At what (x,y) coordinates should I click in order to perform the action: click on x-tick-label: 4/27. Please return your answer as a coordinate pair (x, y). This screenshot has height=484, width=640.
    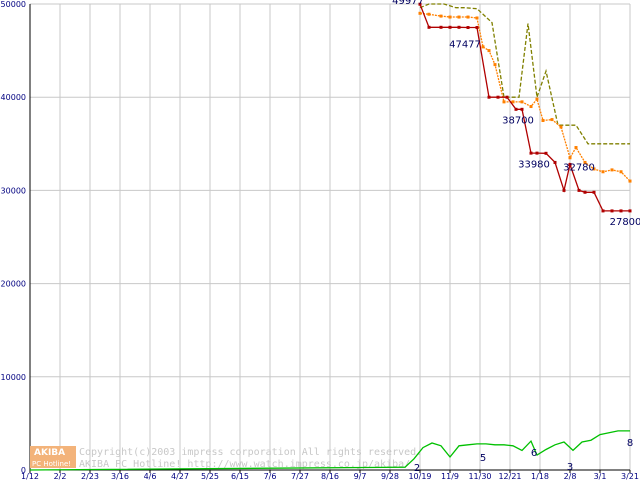
    Looking at the image, I should click on (180, 476).